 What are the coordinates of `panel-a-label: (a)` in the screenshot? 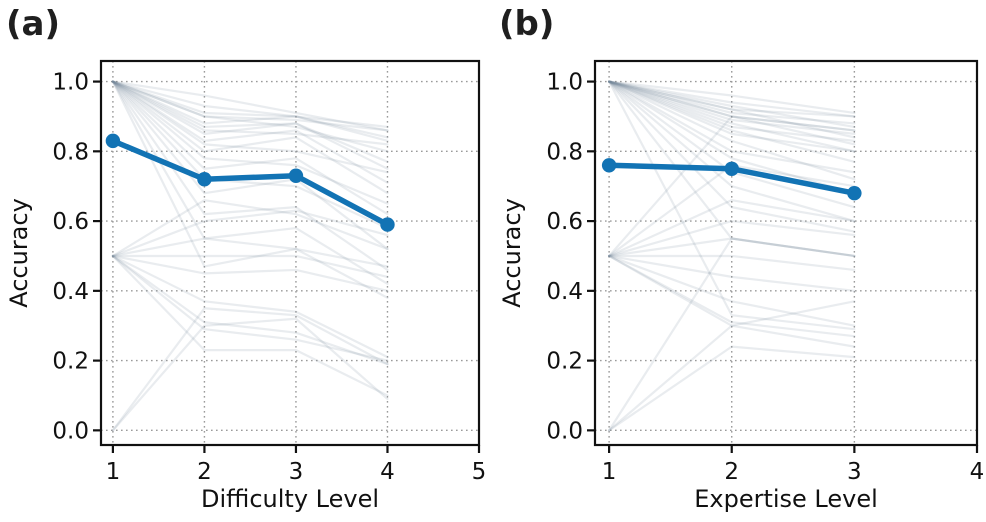 It's located at (33, 24).